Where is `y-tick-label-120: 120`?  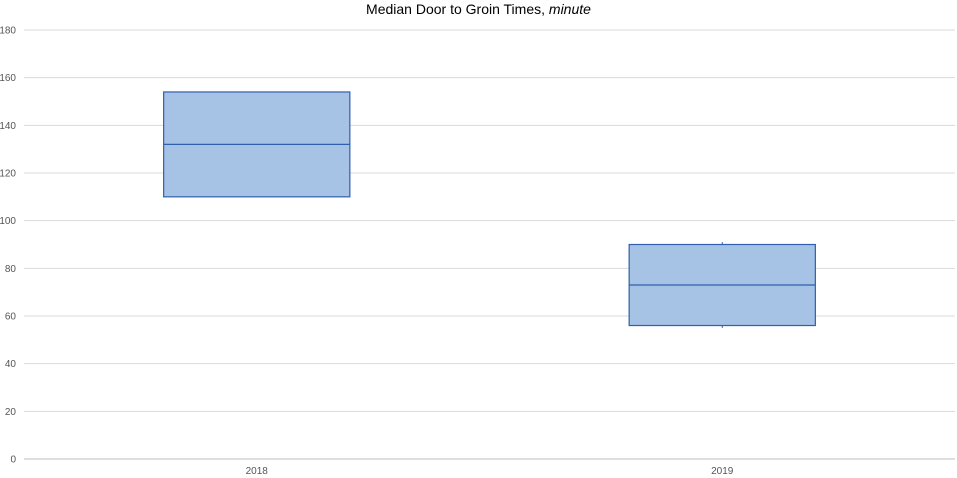 y-tick-label-120: 120 is located at coordinates (8, 174).